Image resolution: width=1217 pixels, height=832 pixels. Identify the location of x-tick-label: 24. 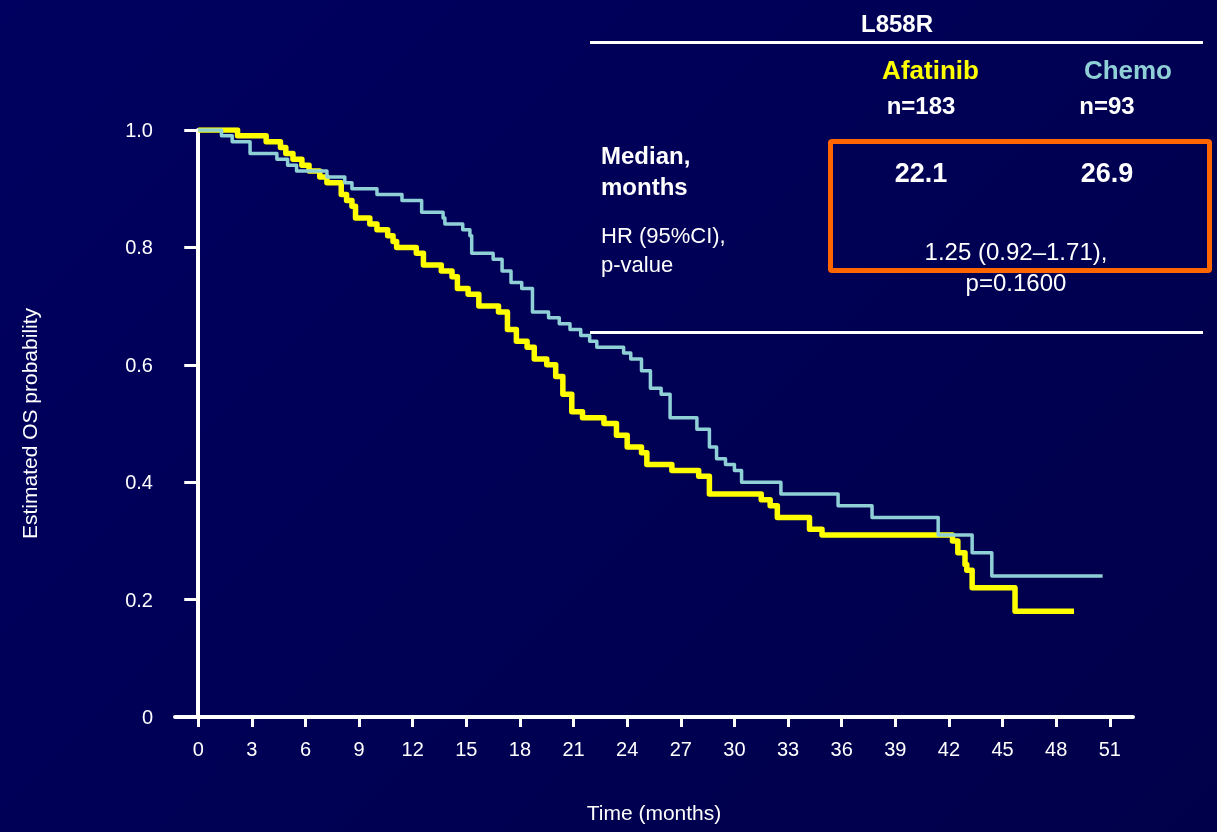
(627, 749).